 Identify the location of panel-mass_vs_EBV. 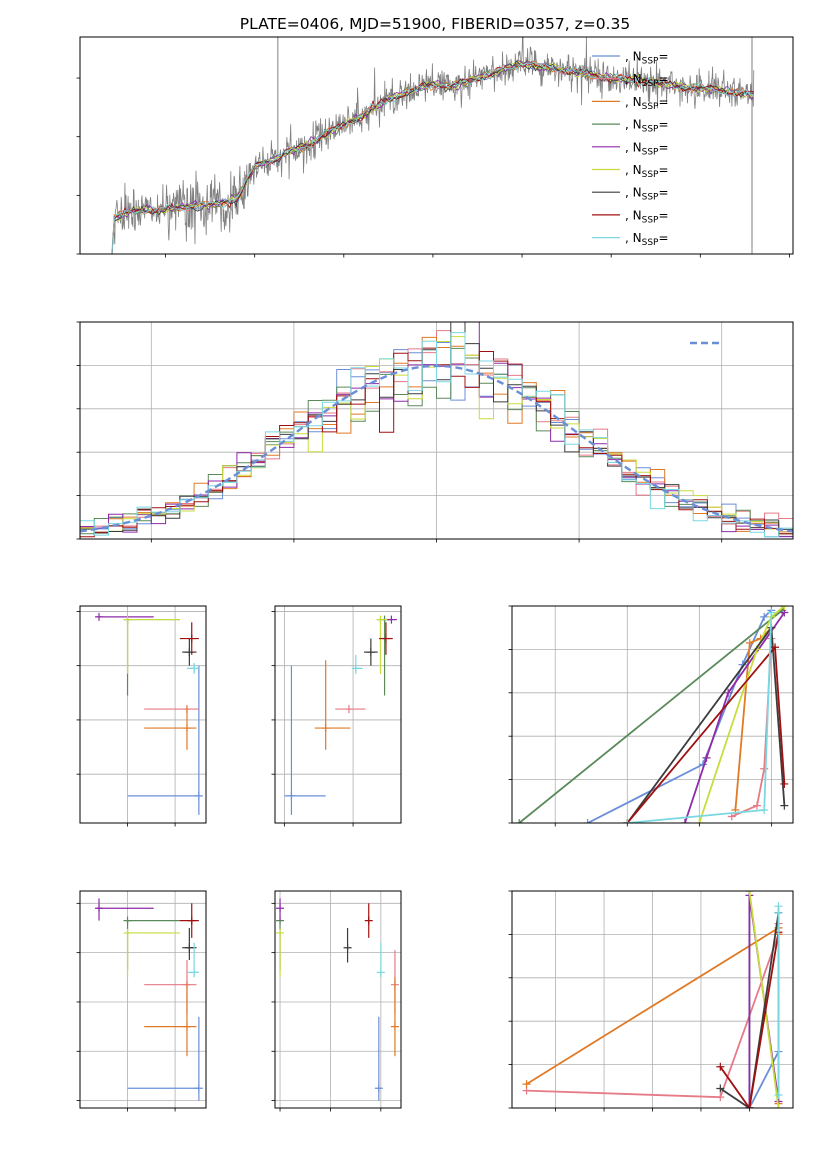
(336, 1001).